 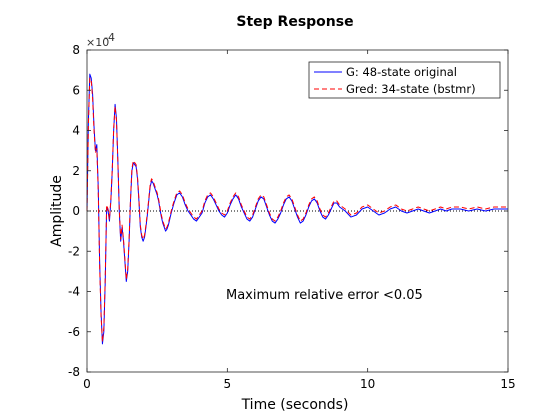 What do you see at coordinates (74, 292) in the screenshot?
I see `y-tick-label: -4` at bounding box center [74, 292].